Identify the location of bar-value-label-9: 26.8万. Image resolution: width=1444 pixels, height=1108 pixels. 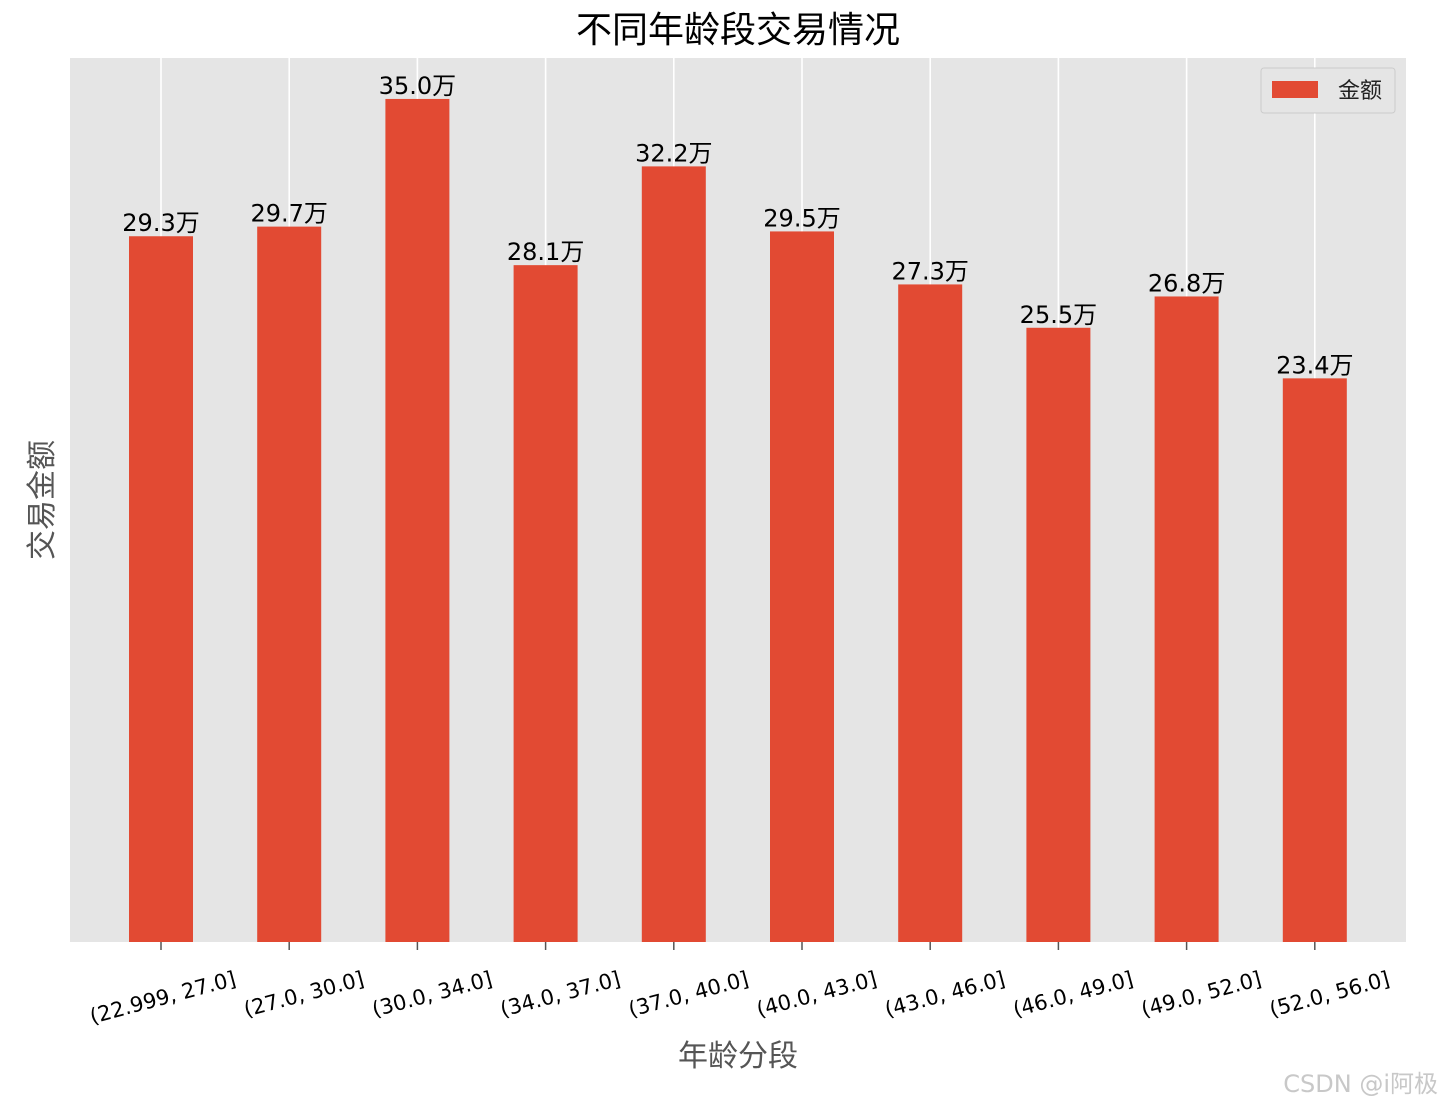
(1186, 283).